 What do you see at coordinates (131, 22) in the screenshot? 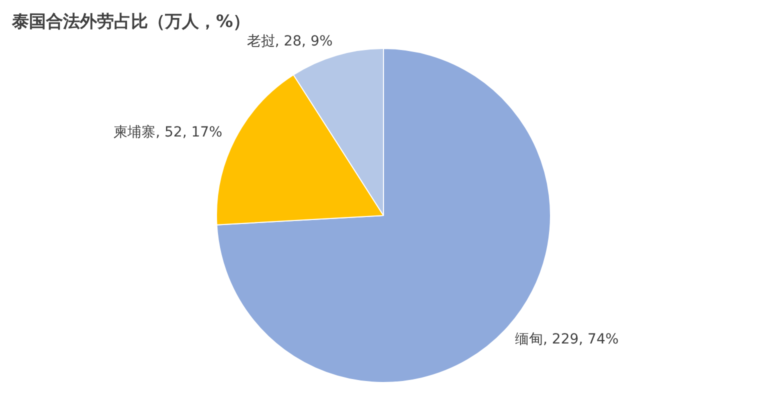
I see `chart-title: 泰国合法外劳占比（万人，%）` at bounding box center [131, 22].